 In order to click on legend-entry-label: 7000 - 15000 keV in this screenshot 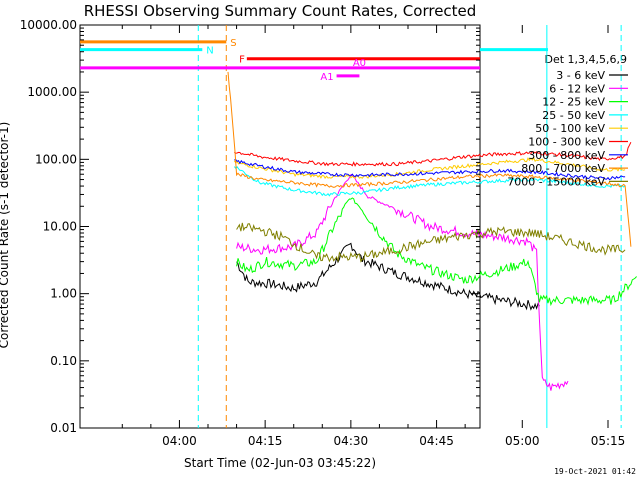, I will do `click(556, 181)`.